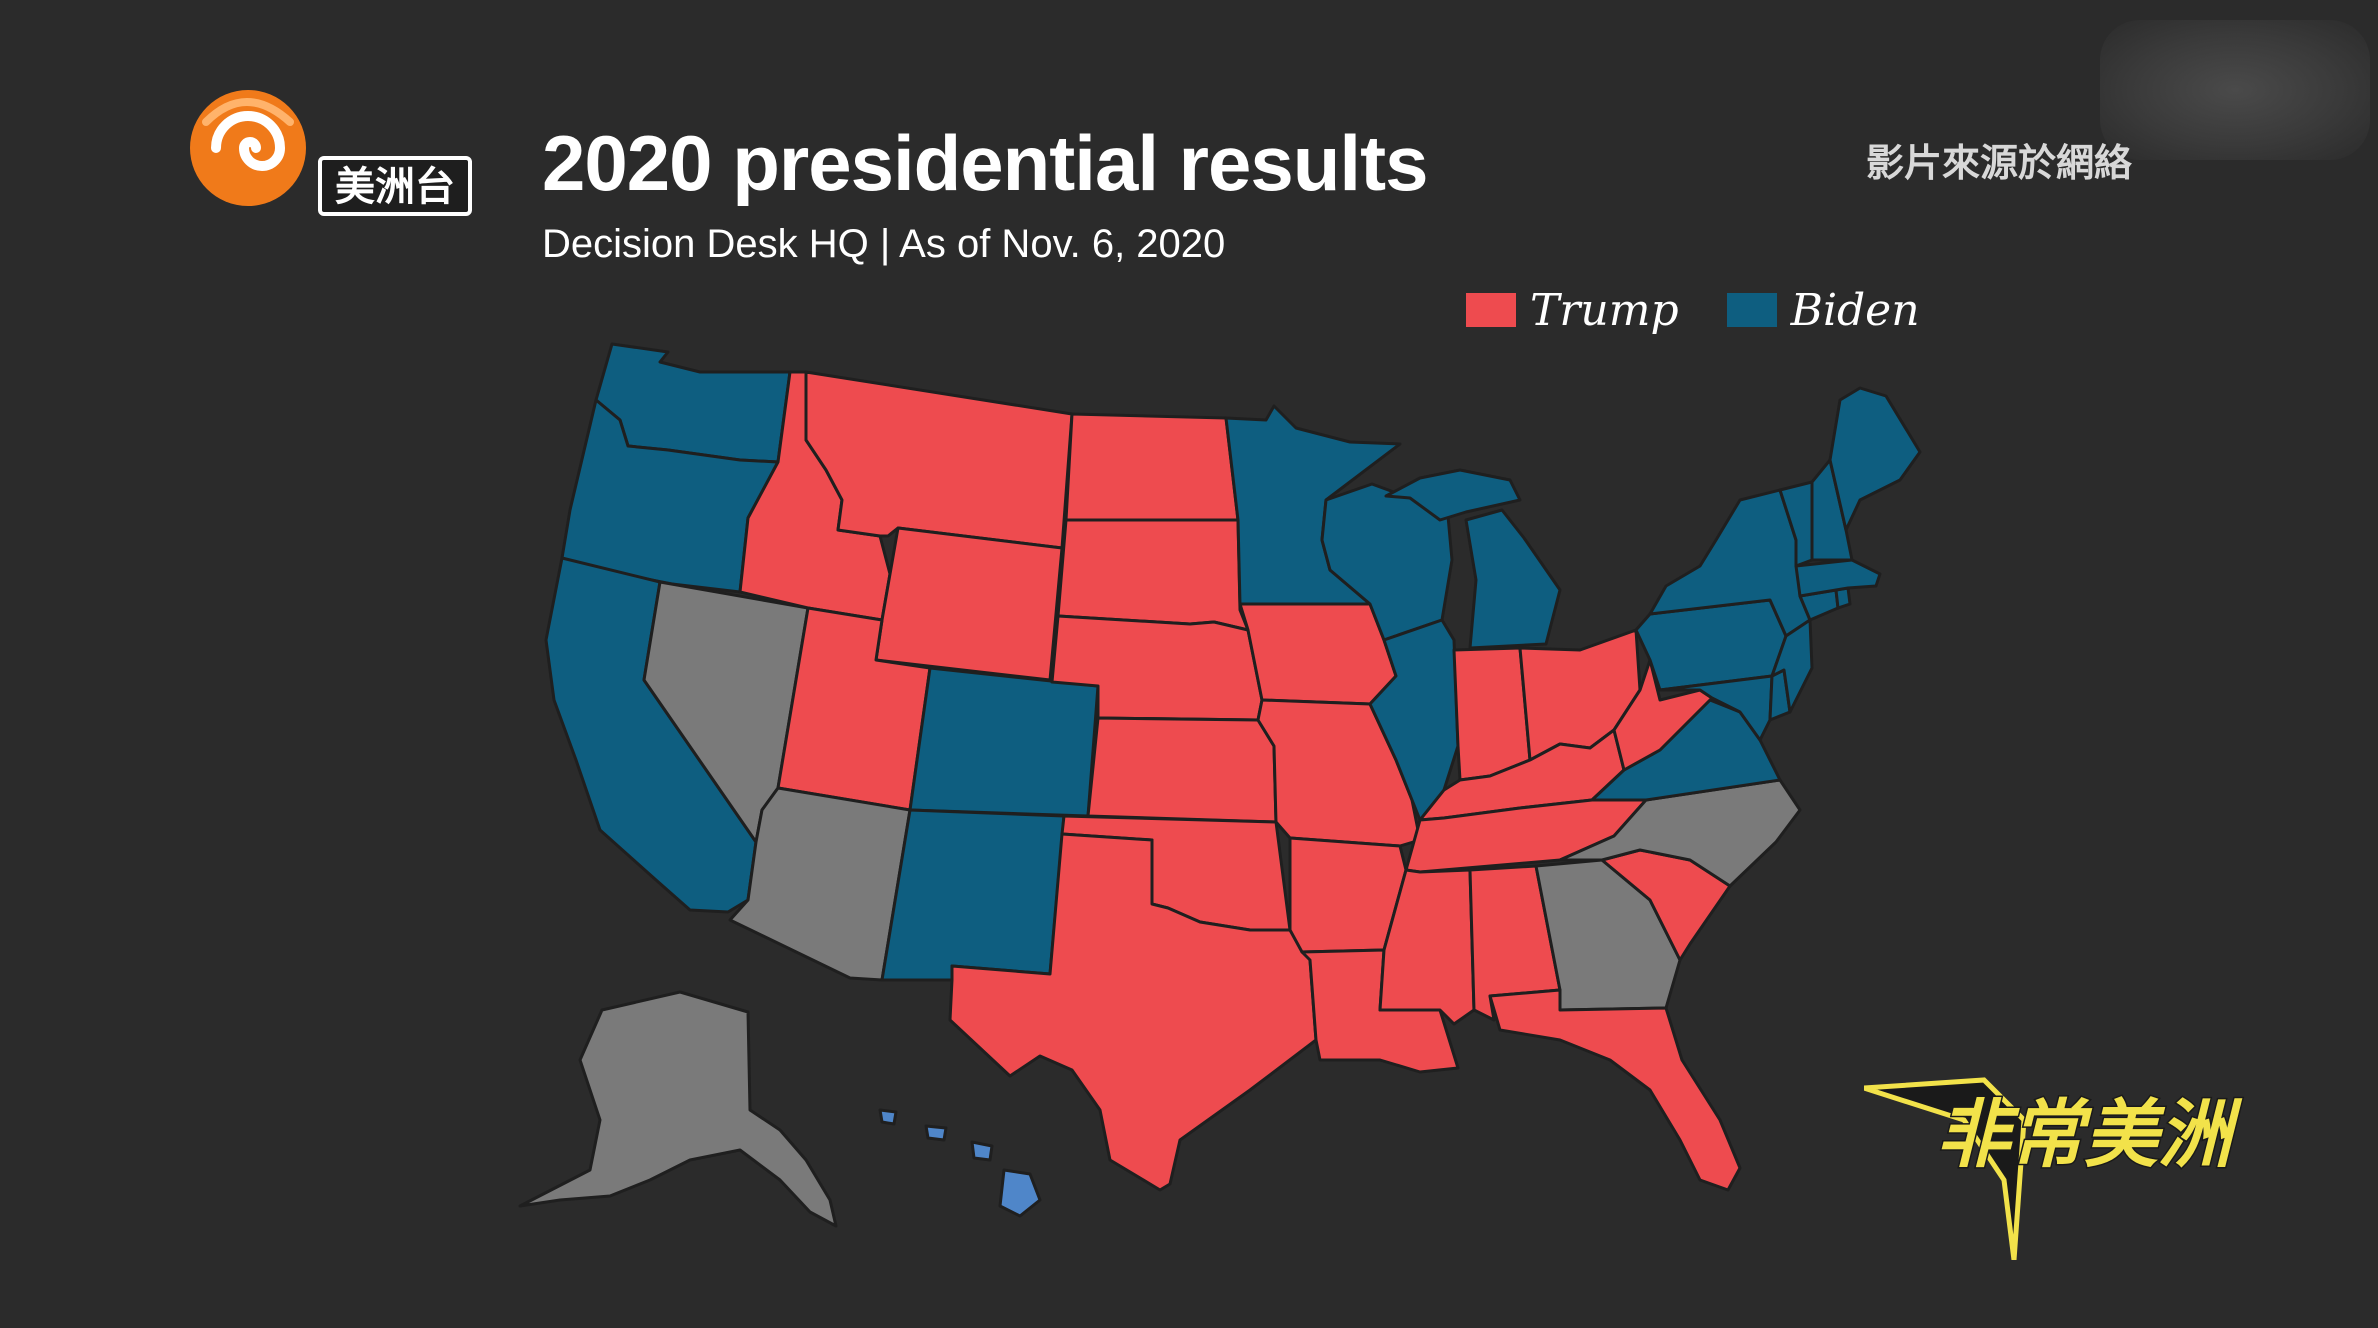 This screenshot has height=1328, width=2378. What do you see at coordinates (1855, 310) in the screenshot?
I see `legend-label-biden: Biden` at bounding box center [1855, 310].